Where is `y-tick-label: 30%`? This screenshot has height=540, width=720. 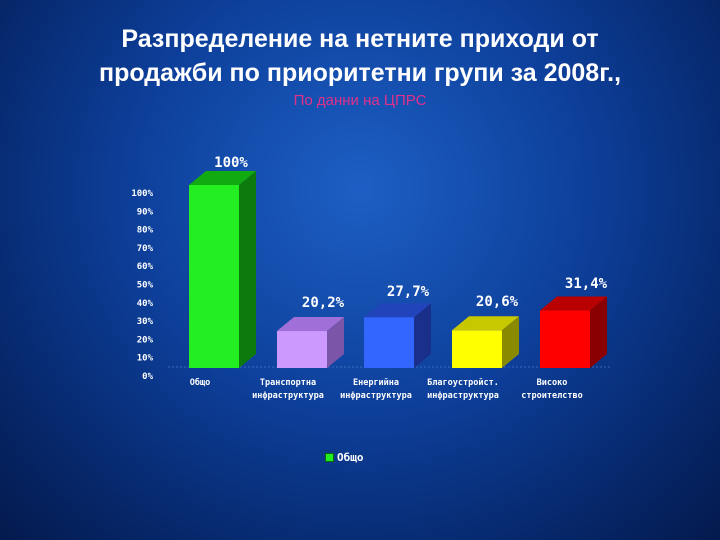 y-tick-label: 30% is located at coordinates (145, 322).